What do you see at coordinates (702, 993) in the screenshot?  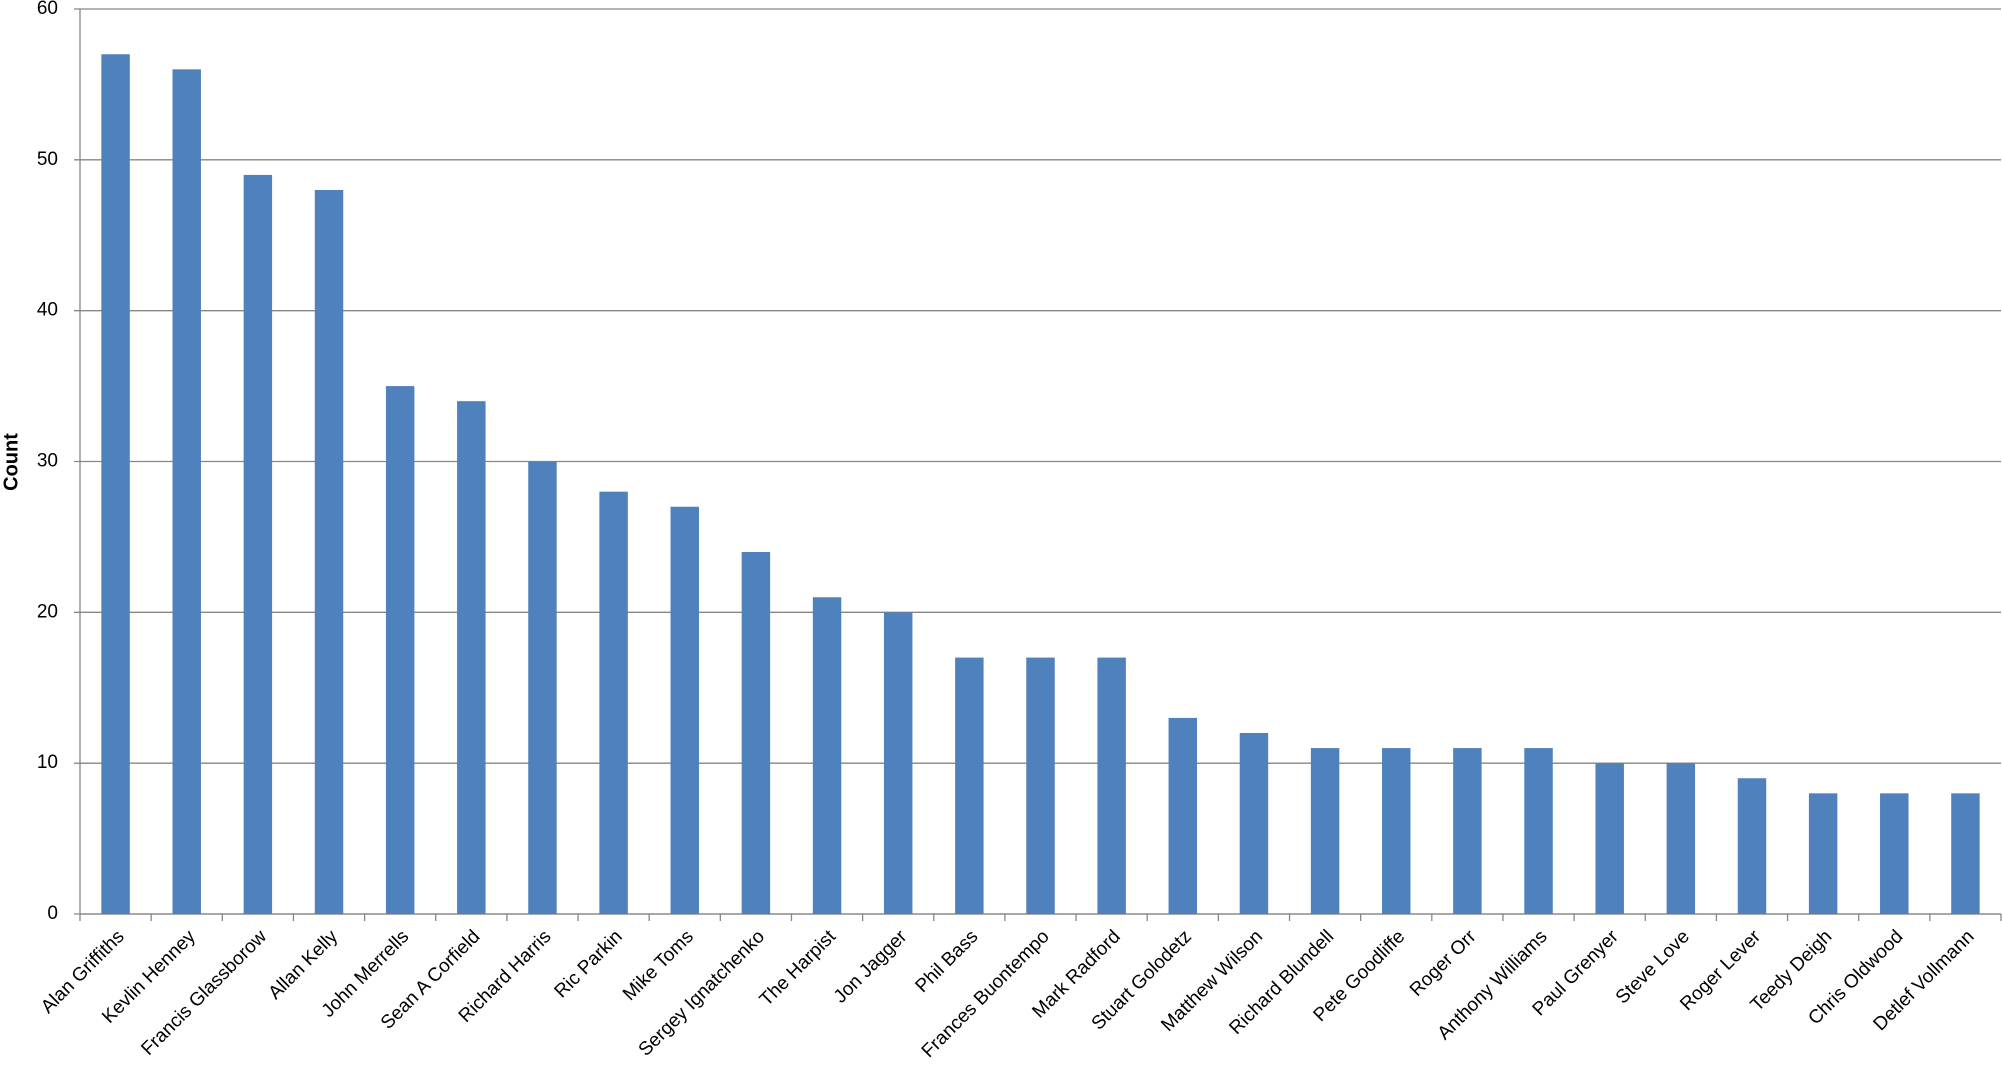 I see `x-tick-label: Sergey Ignatchenko` at bounding box center [702, 993].